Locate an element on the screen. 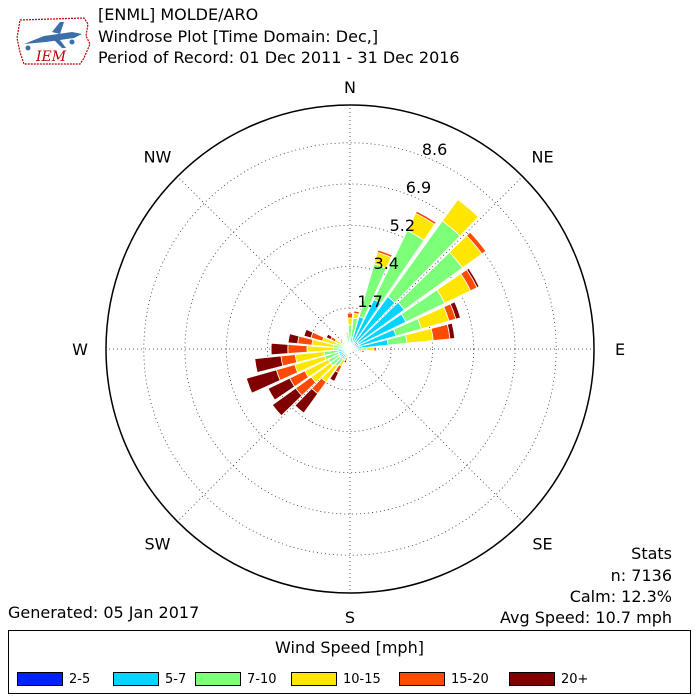  direction-label: SE is located at coordinates (542, 544).